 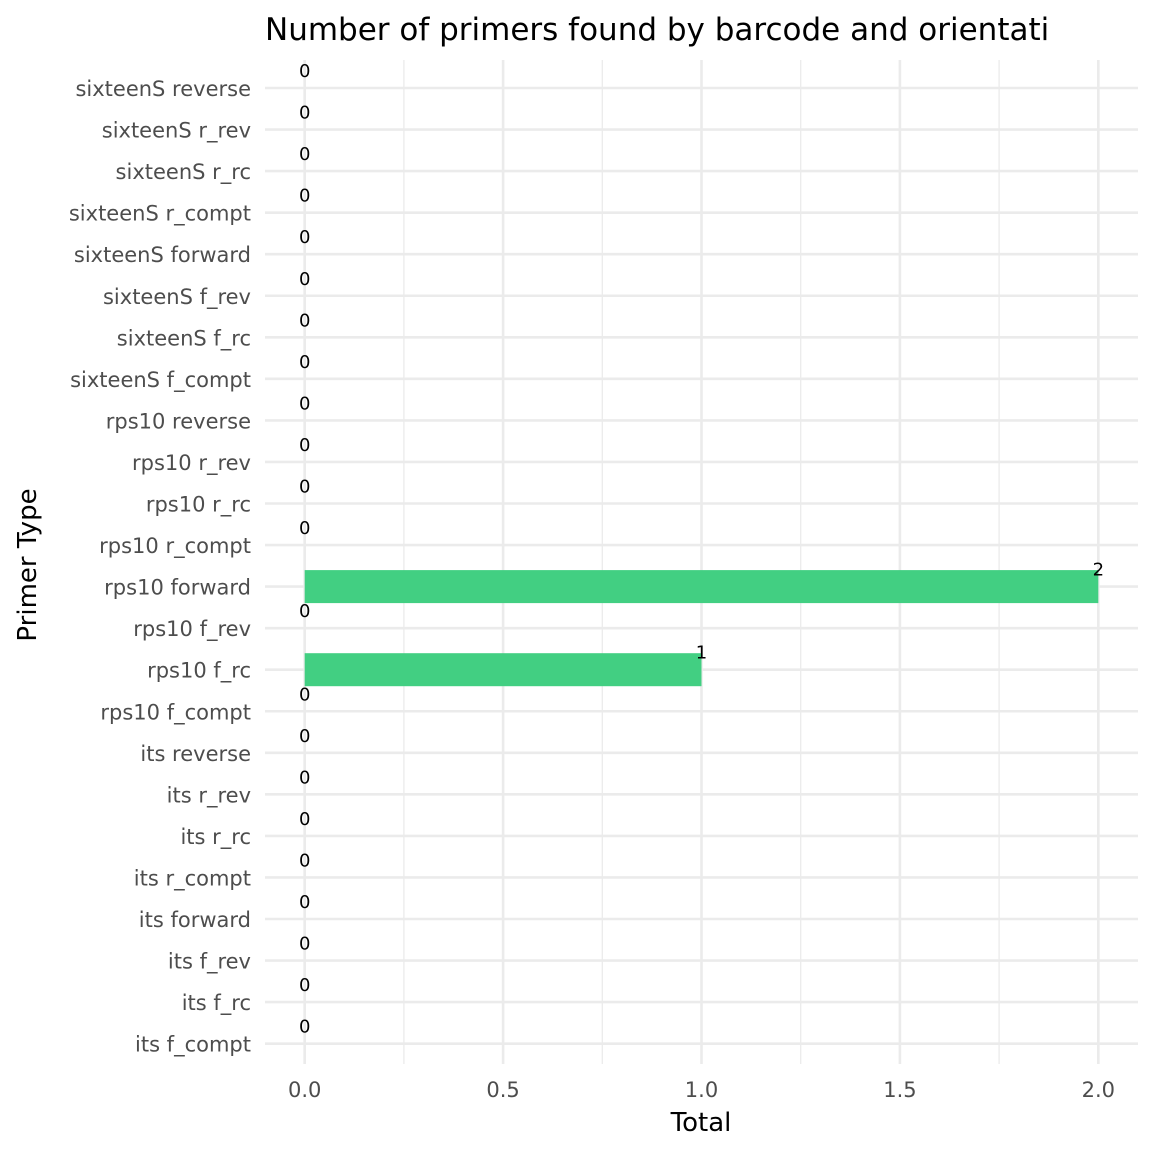 What do you see at coordinates (175, 712) in the screenshot?
I see `y-tick-label: rps10 f_compt` at bounding box center [175, 712].